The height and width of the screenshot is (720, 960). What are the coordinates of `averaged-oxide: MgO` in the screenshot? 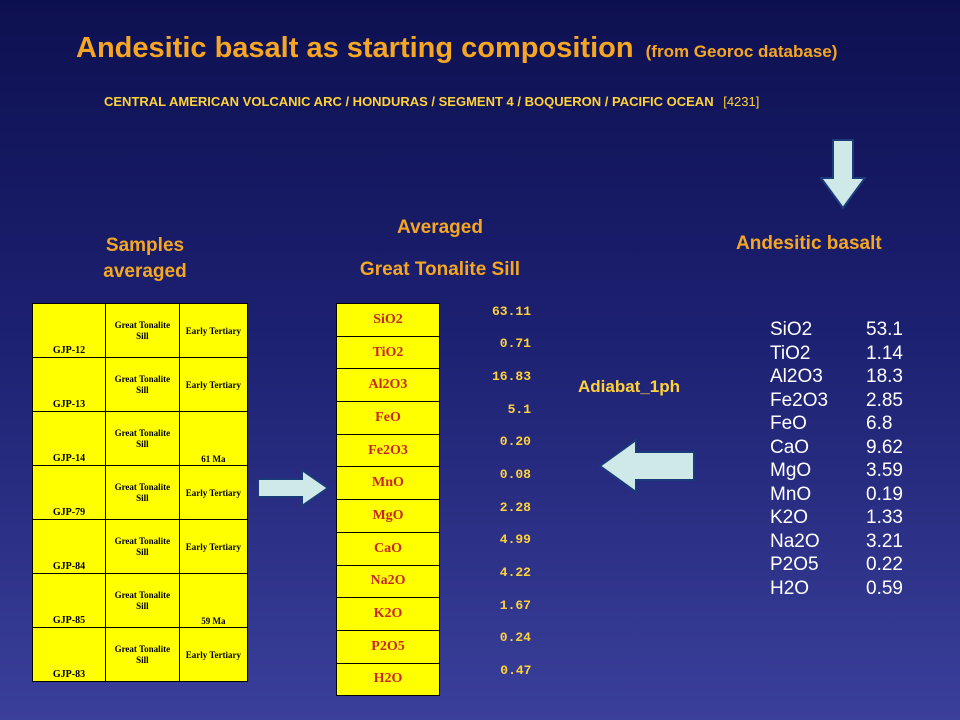 It's located at (388, 516).